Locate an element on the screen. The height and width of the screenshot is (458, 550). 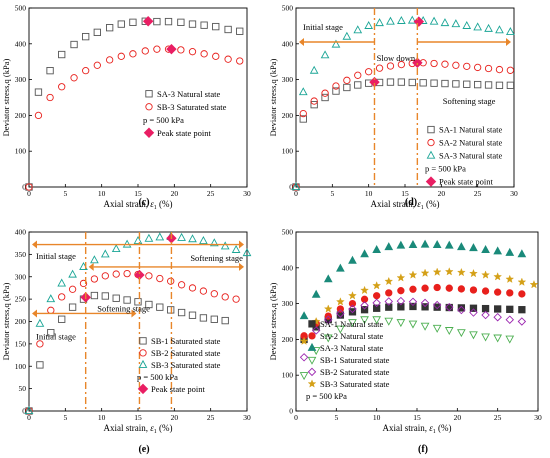
legend-label: SB-3 Saturated state is located at coordinates (186, 365).